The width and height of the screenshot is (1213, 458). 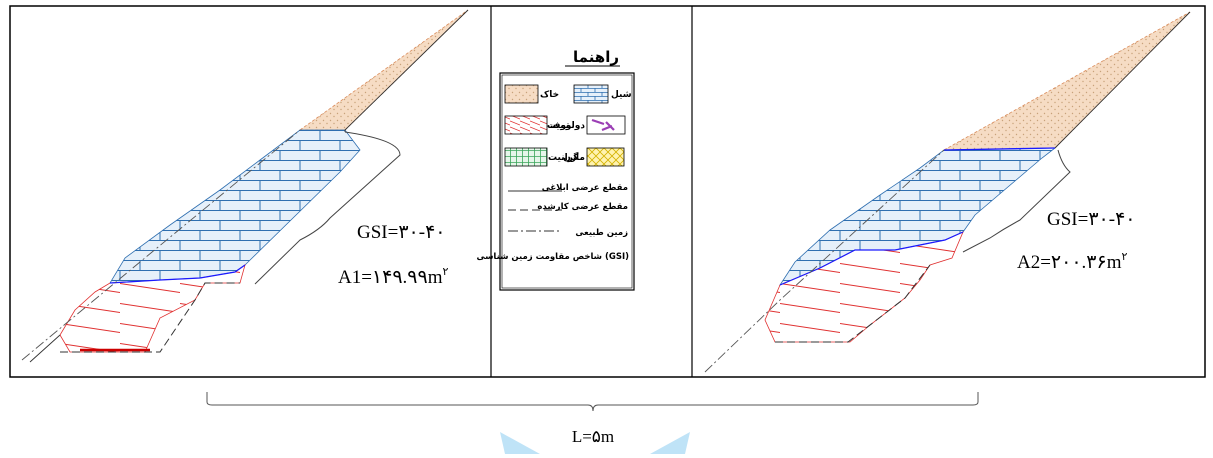 I want to click on right-area-label: A2=۲۰۰.۳۶m۲, so click(x=1072, y=262).